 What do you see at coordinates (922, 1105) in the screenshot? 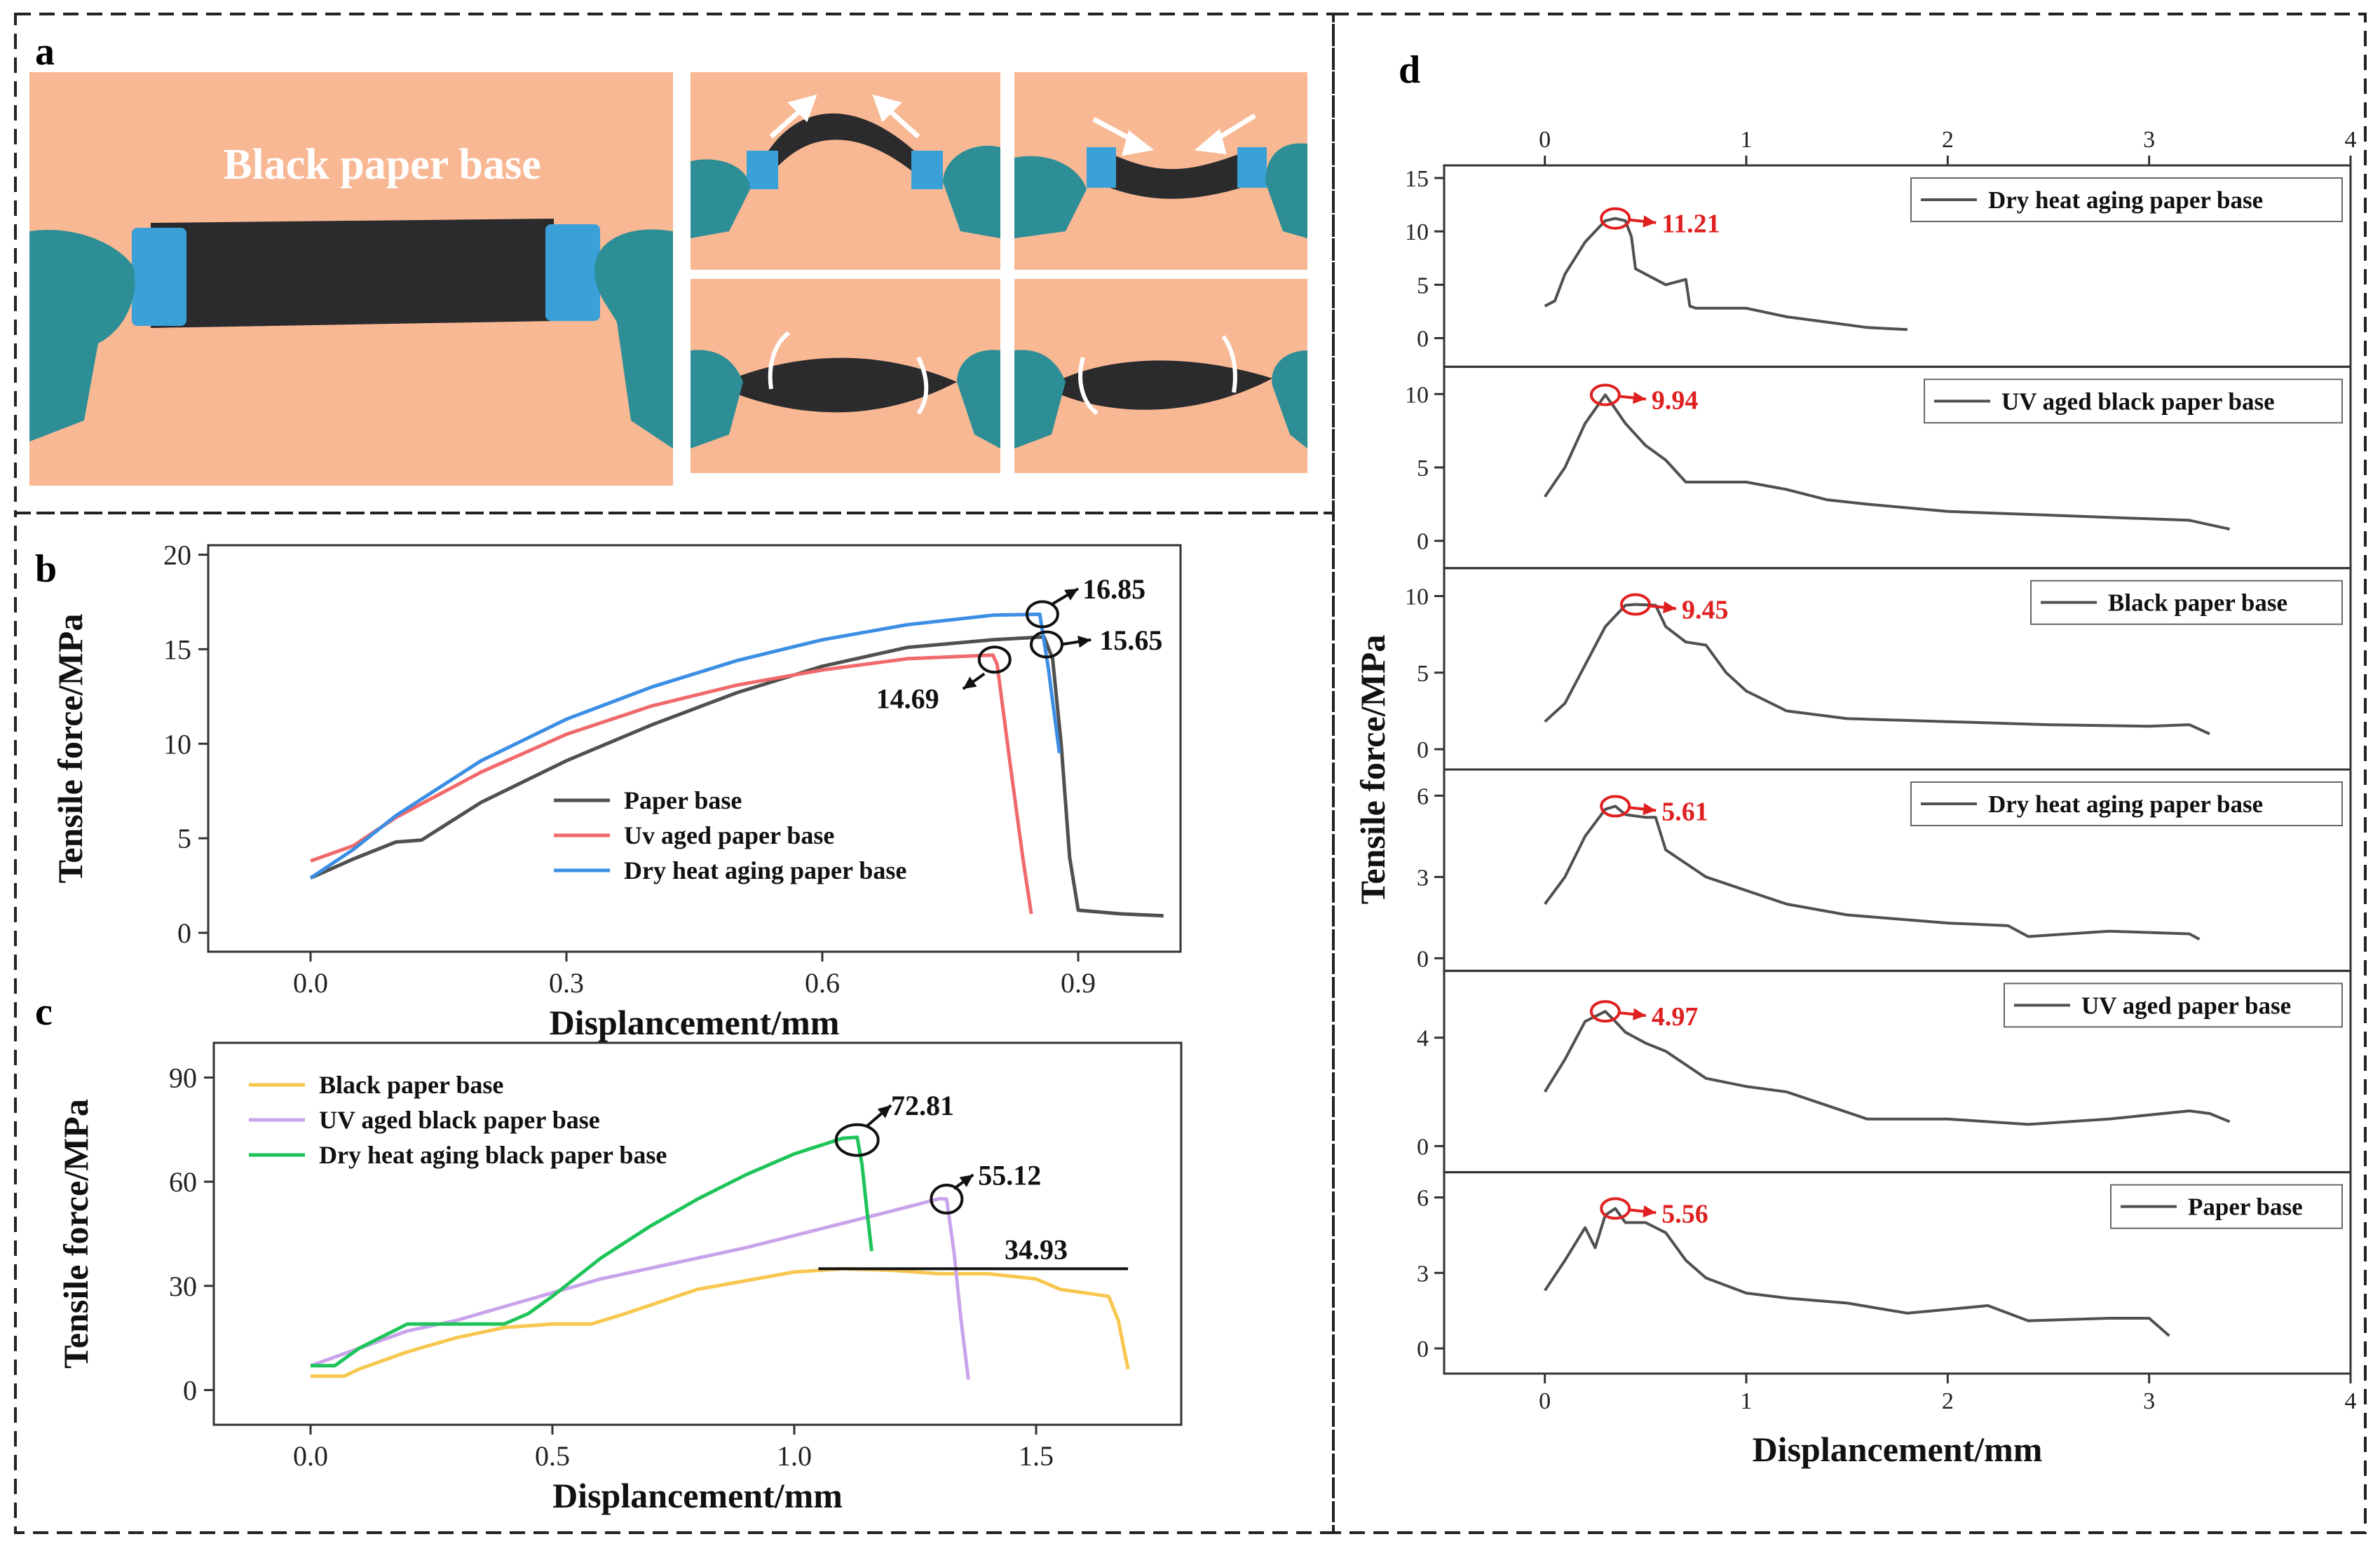
I see `peak-label: 72.81` at bounding box center [922, 1105].